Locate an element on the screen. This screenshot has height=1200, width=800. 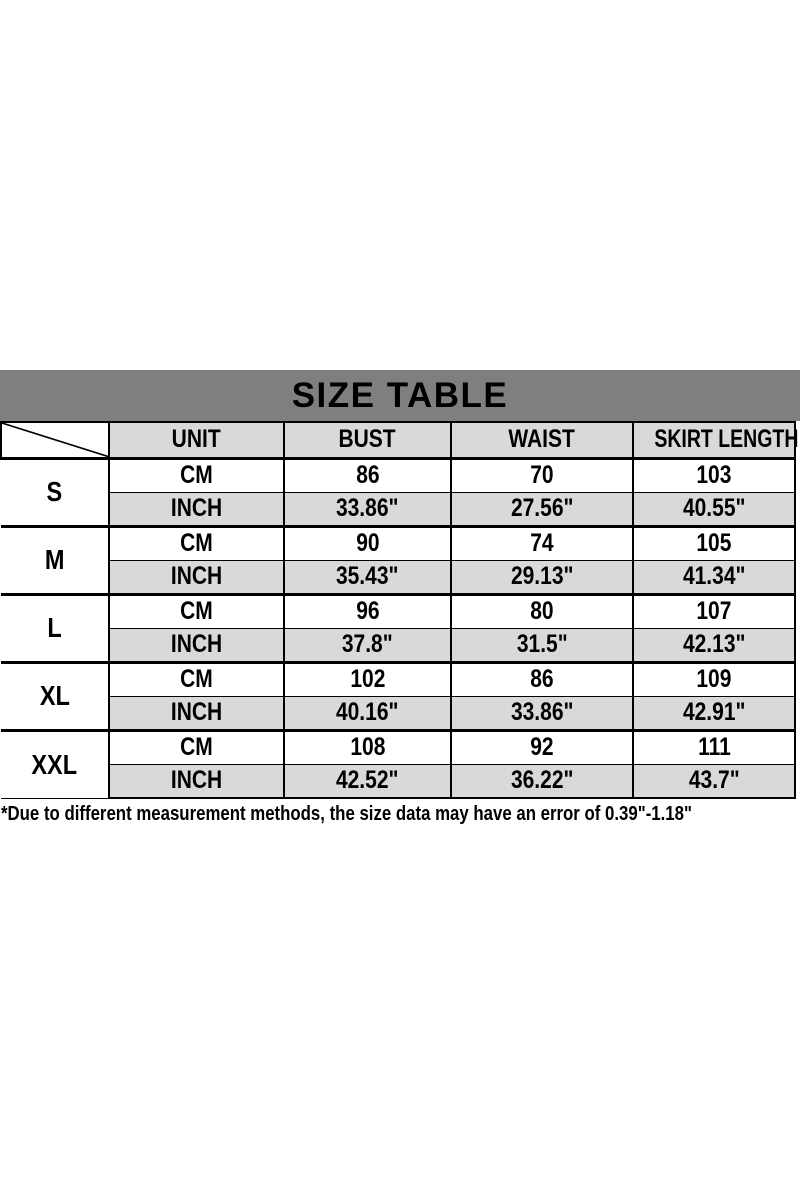
col-header-unit: UNIT is located at coordinates (196, 440).